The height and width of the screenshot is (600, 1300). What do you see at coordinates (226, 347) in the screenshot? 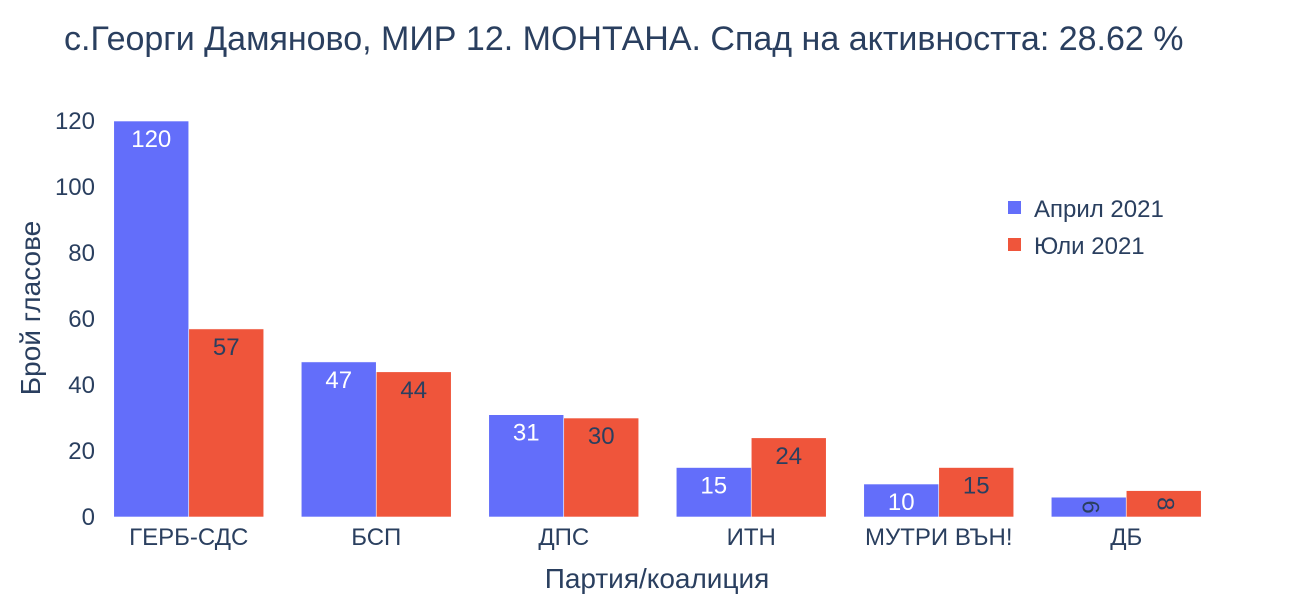
I see `bar-value-label: 57` at bounding box center [226, 347].